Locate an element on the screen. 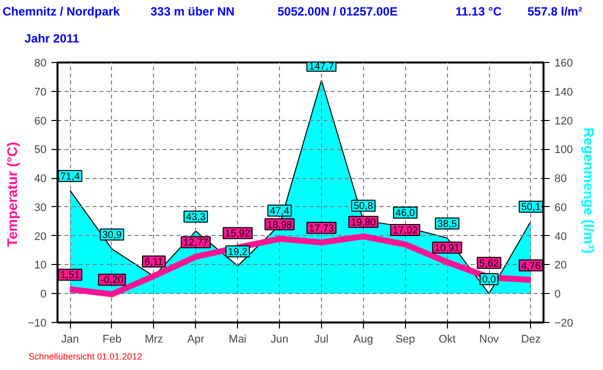 The width and height of the screenshot is (603, 370). x-tick-label: Mrz is located at coordinates (154, 340).